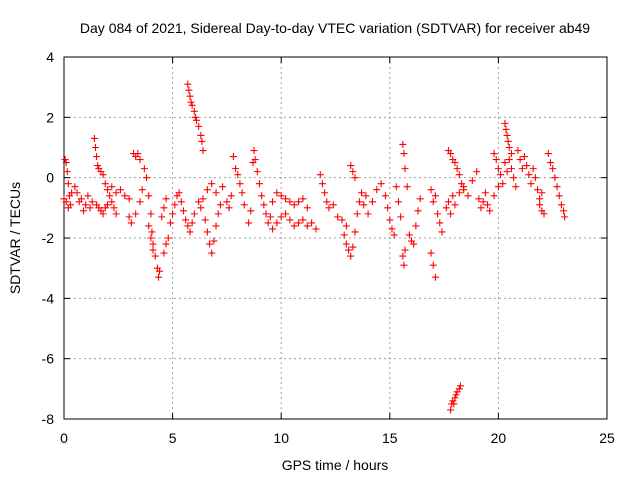 Image resolution: width=640 pixels, height=480 pixels. Describe the element at coordinates (390, 438) in the screenshot. I see `x-tick-label: 15` at that location.